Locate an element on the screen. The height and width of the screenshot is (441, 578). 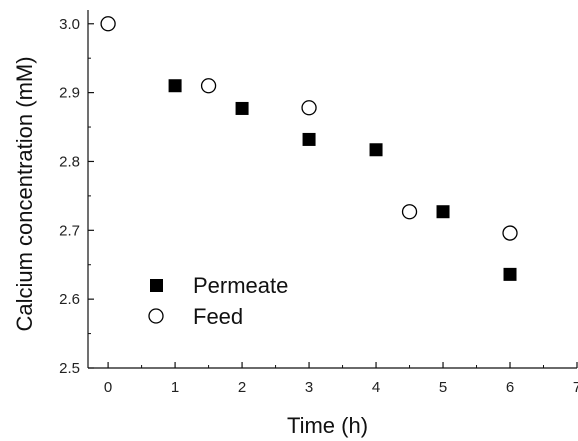
legend-label-feed: Feed is located at coordinates (218, 316).